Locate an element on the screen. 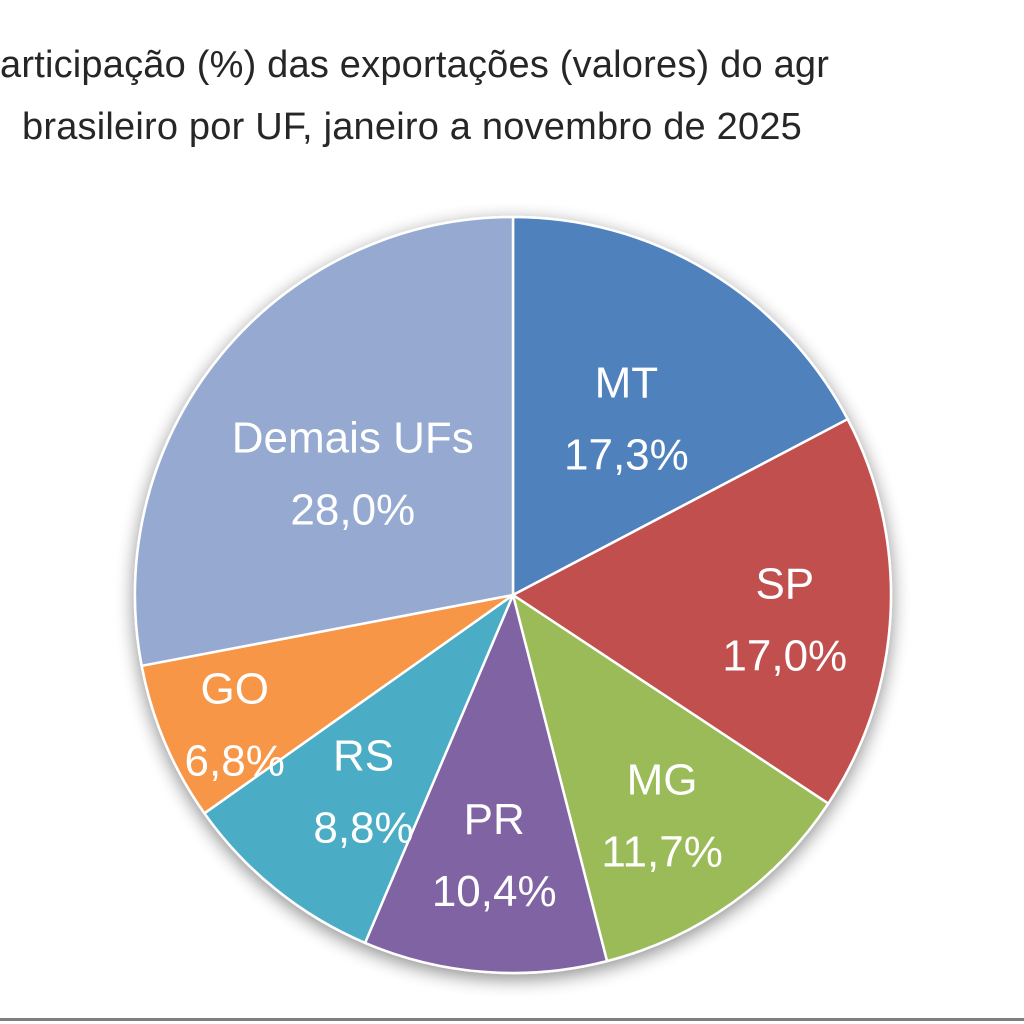 This screenshot has height=1024, width=1024. pie-label-category: MT is located at coordinates (627, 382).